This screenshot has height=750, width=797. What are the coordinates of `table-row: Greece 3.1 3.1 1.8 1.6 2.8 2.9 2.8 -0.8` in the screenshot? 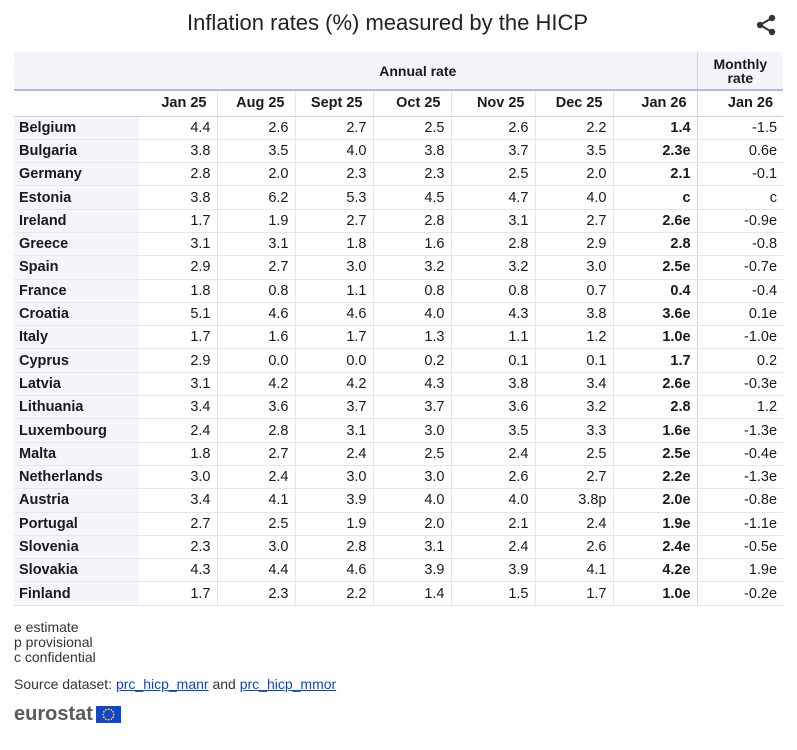 It's located at (399, 244).